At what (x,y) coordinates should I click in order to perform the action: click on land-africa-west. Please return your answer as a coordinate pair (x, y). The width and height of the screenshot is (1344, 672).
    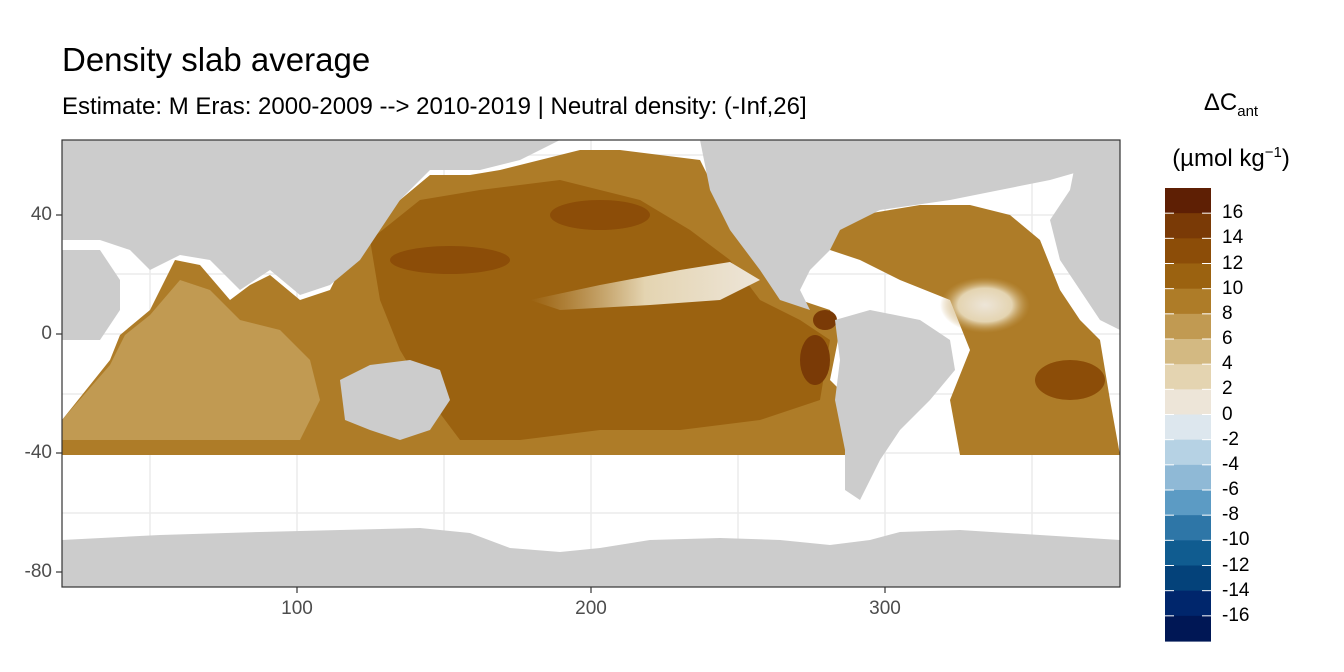
    Looking at the image, I should click on (91, 295).